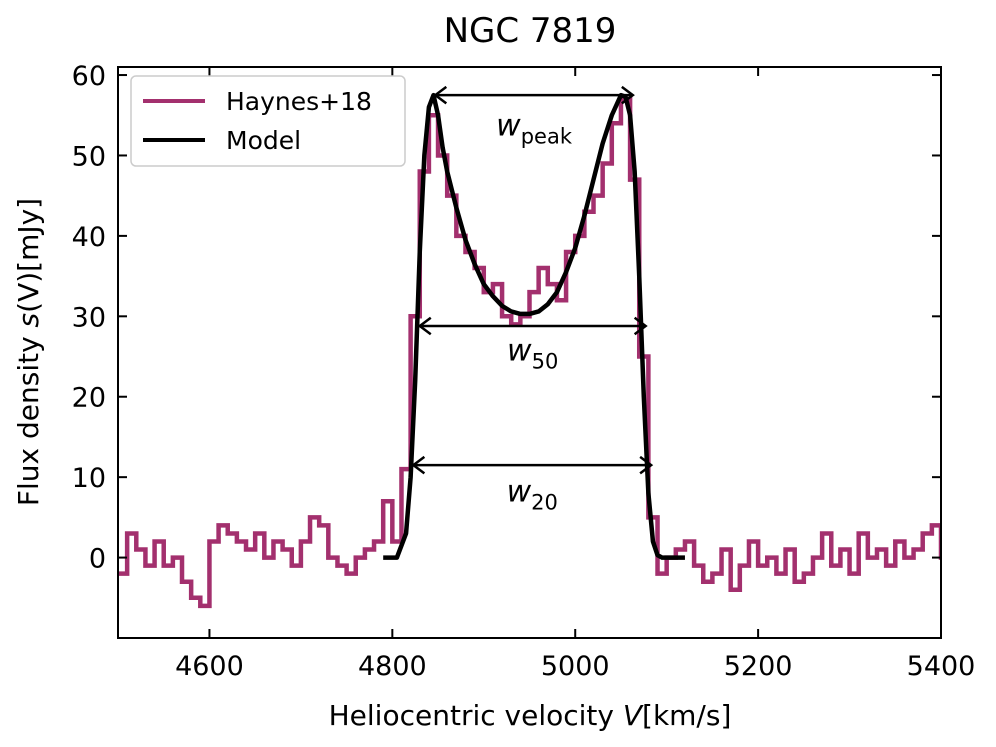  I want to click on legend-box, so click(268, 121).